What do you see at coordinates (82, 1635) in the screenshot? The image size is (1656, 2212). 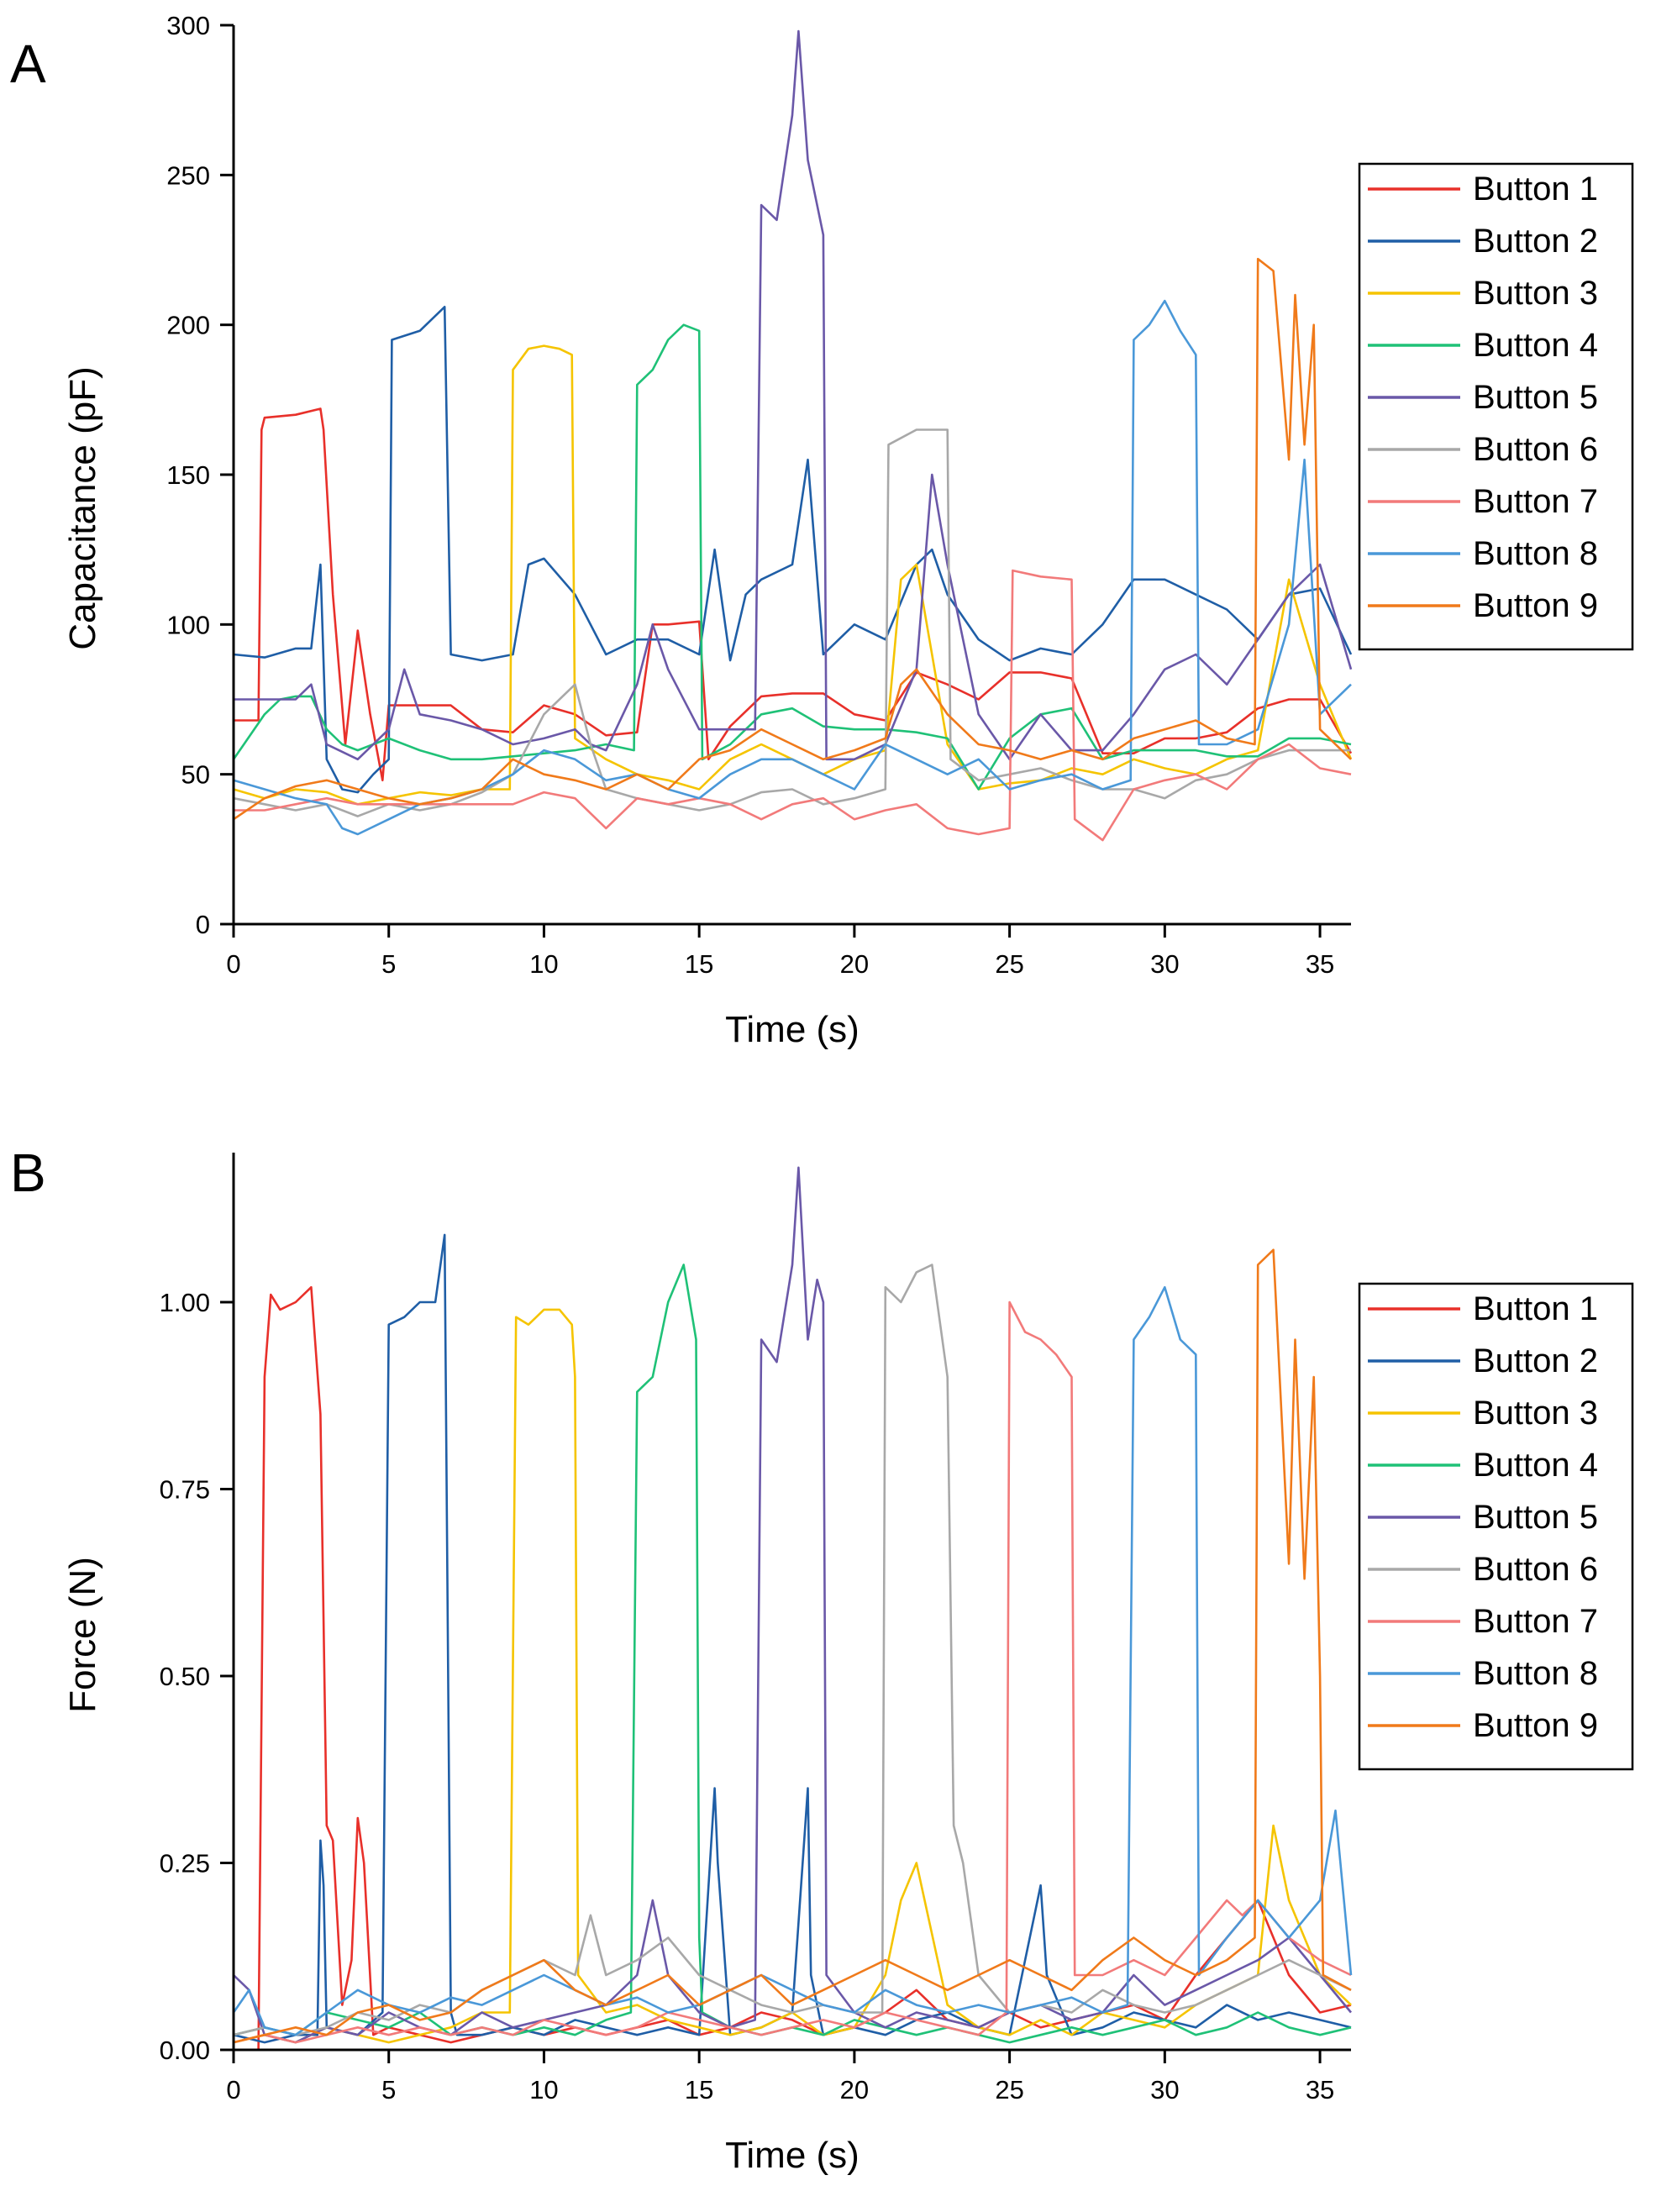 I see `y-axis-label: Force (N)` at bounding box center [82, 1635].